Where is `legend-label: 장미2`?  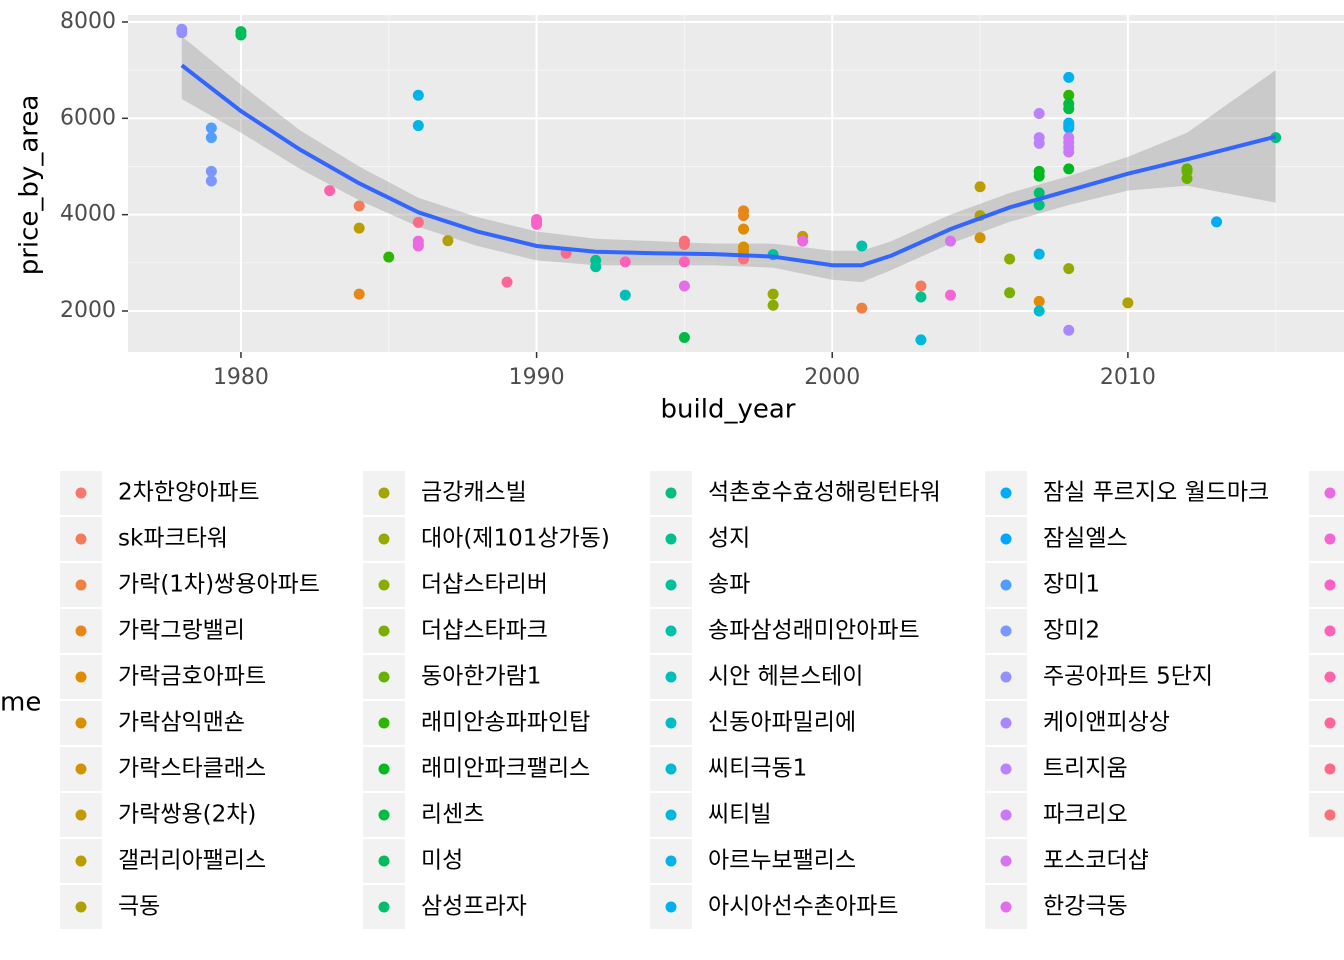 legend-label: 장미2 is located at coordinates (1071, 631).